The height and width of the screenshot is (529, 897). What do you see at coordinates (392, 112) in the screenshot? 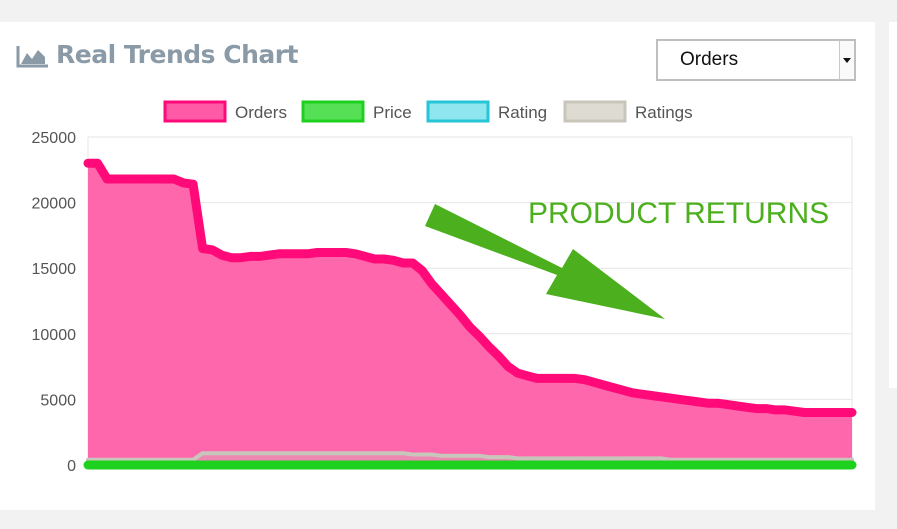
I see `legend-label-price: Price` at bounding box center [392, 112].